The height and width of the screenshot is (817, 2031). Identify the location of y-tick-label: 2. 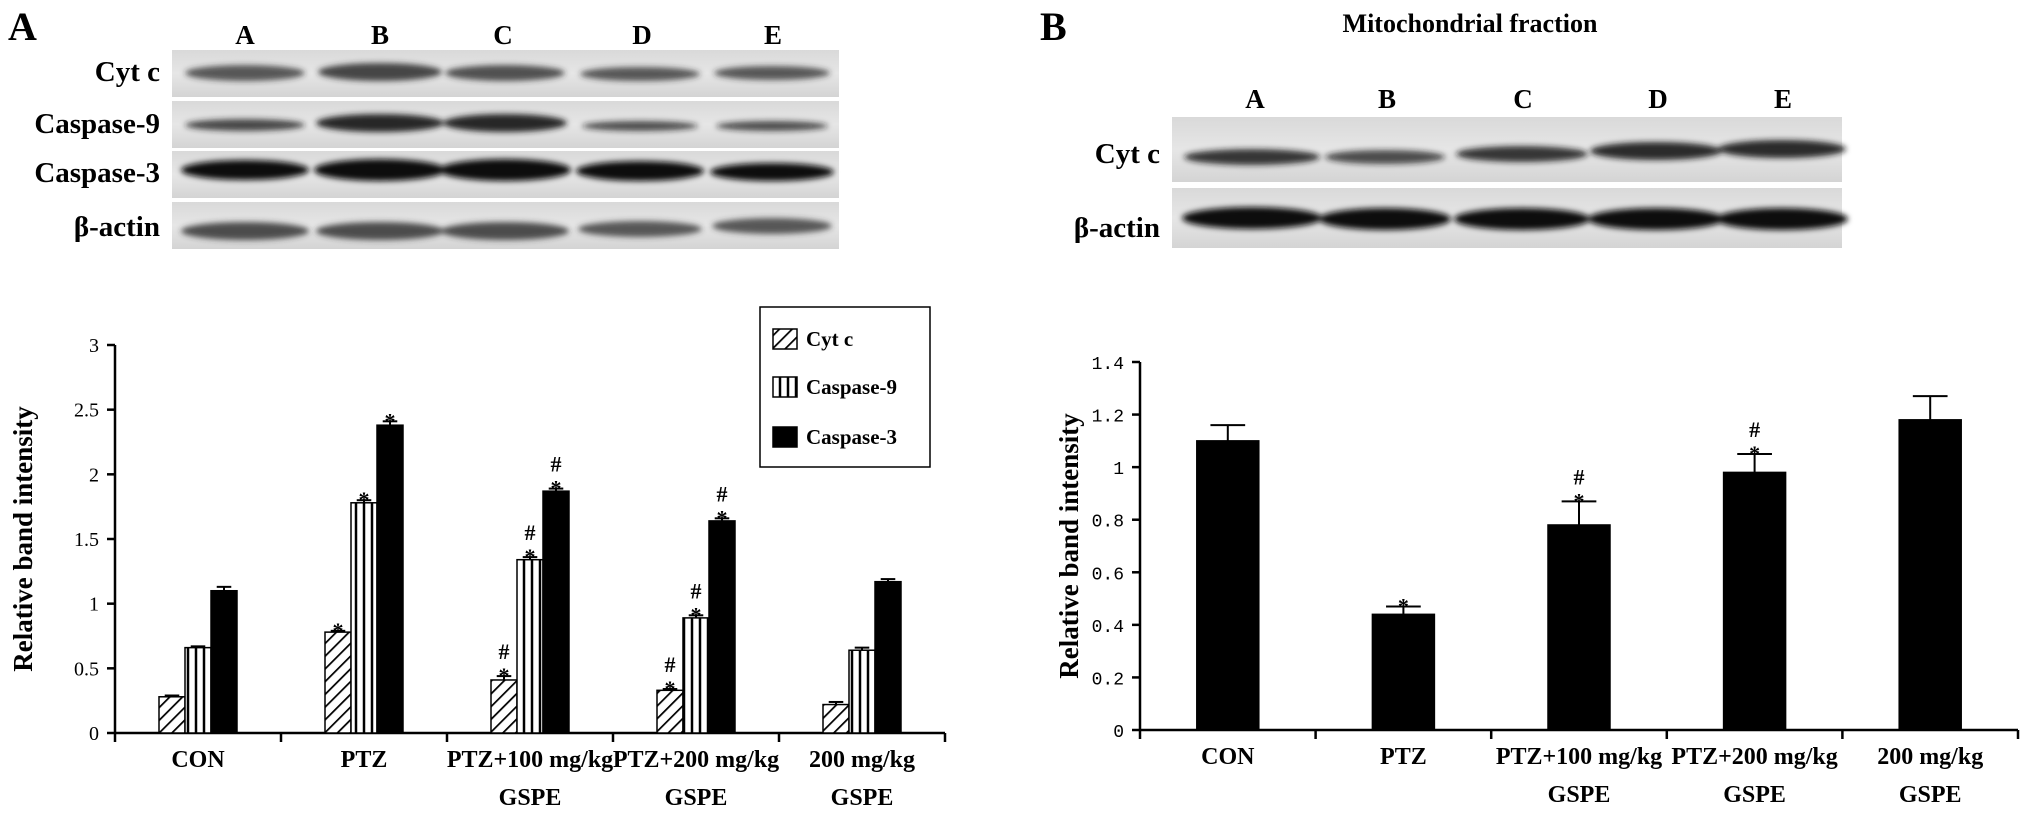
(94, 475).